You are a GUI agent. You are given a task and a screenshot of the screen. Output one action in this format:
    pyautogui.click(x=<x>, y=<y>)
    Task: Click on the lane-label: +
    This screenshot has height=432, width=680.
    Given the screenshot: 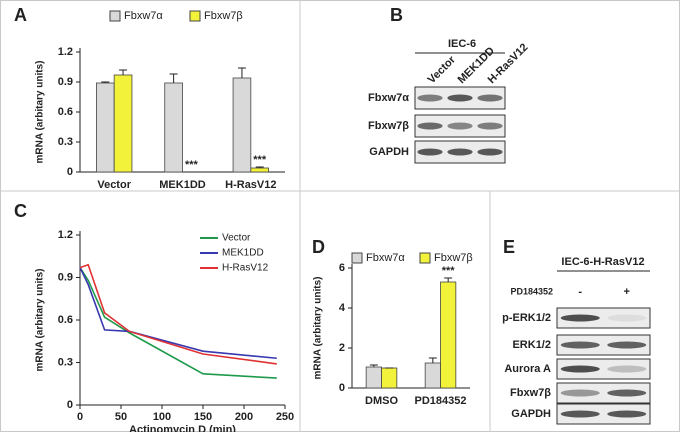 What is the action you would take?
    pyautogui.click(x=627, y=292)
    